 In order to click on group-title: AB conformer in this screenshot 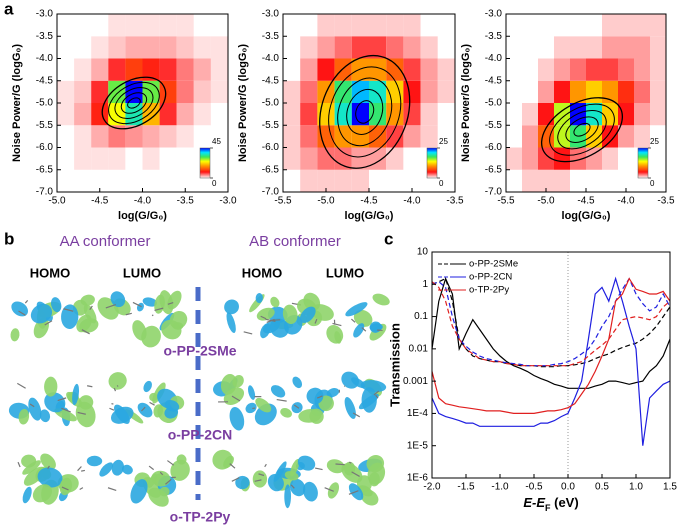, I will do `click(295, 241)`.